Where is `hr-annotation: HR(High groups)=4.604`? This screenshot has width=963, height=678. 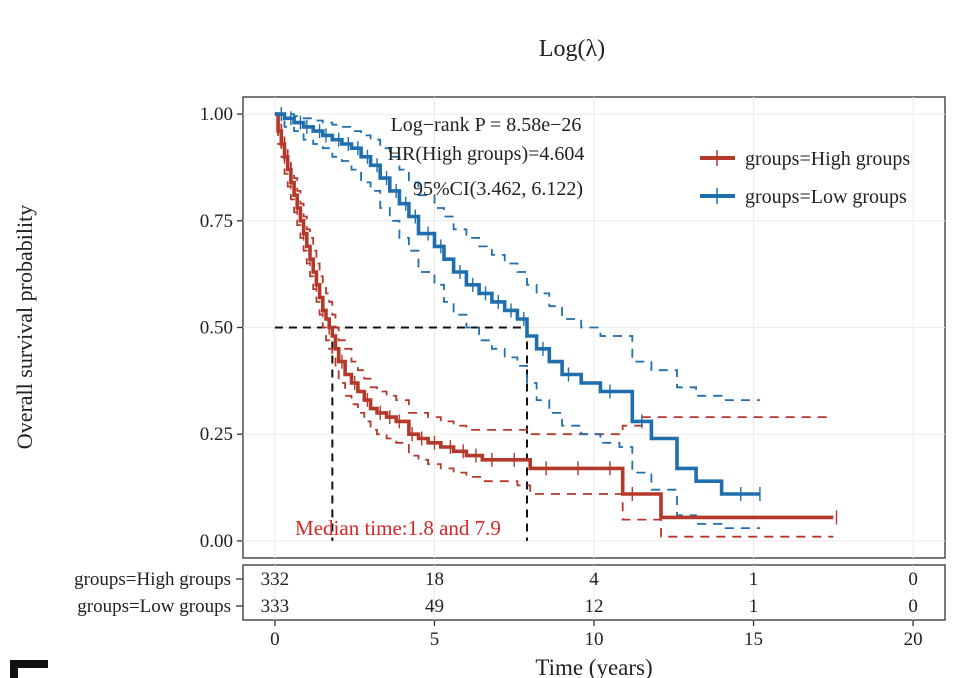 hr-annotation: HR(High groups)=4.604 is located at coordinates (486, 154).